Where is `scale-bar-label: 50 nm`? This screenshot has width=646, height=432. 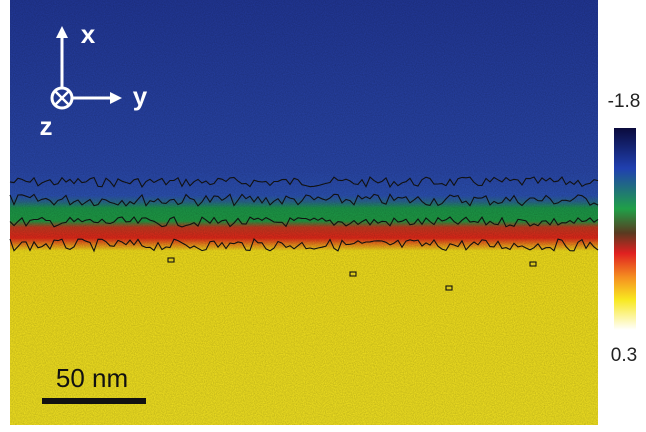 scale-bar-label: 50 nm is located at coordinates (92, 378).